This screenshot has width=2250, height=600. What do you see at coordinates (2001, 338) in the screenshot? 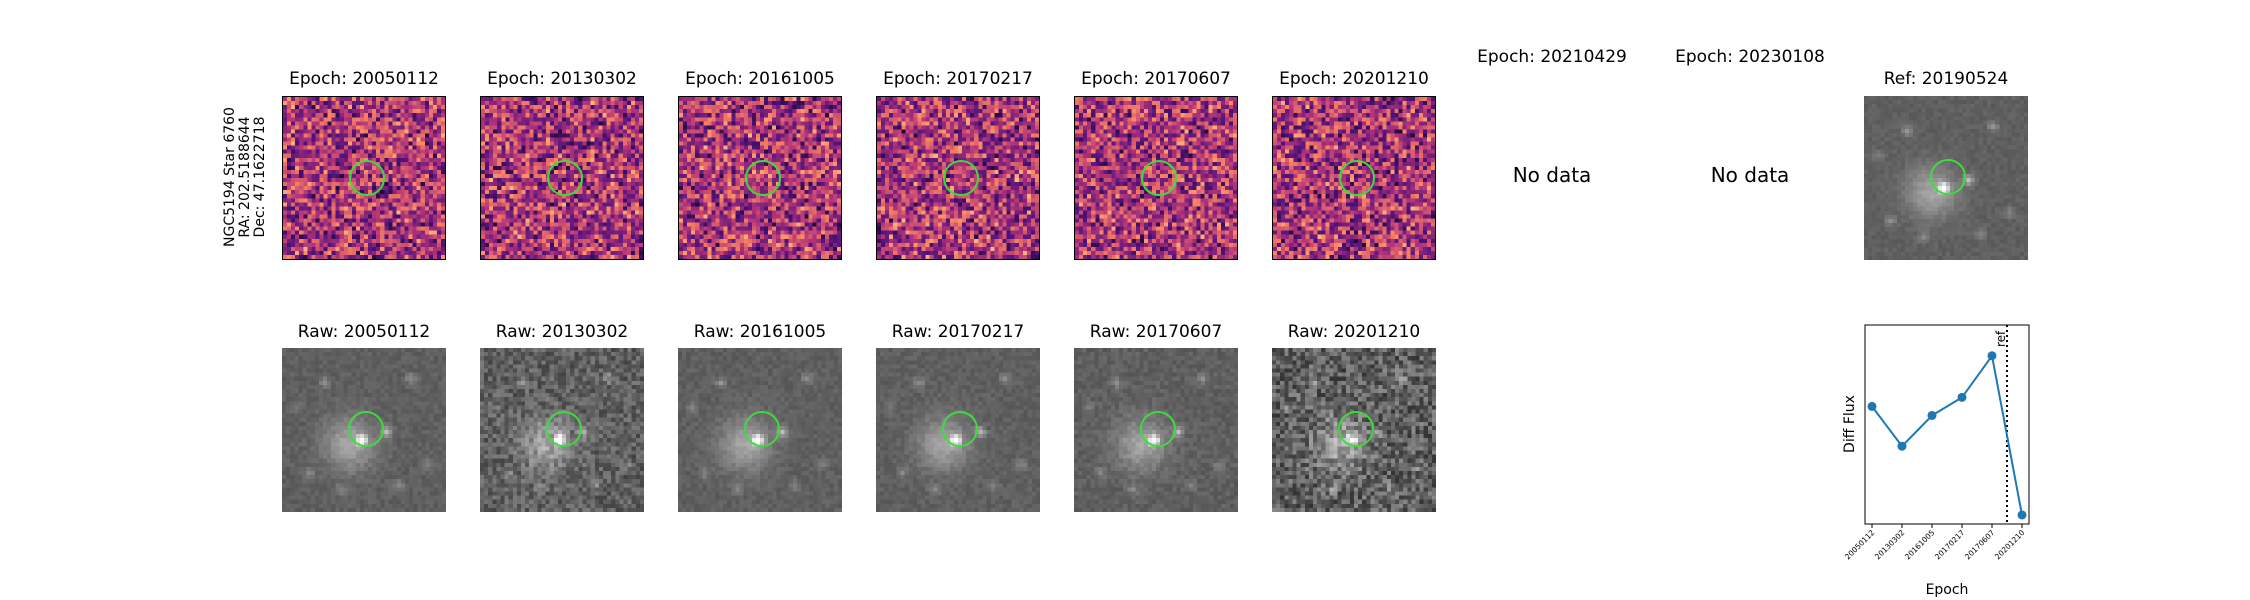
I see `ref-label: ref` at bounding box center [2001, 338].